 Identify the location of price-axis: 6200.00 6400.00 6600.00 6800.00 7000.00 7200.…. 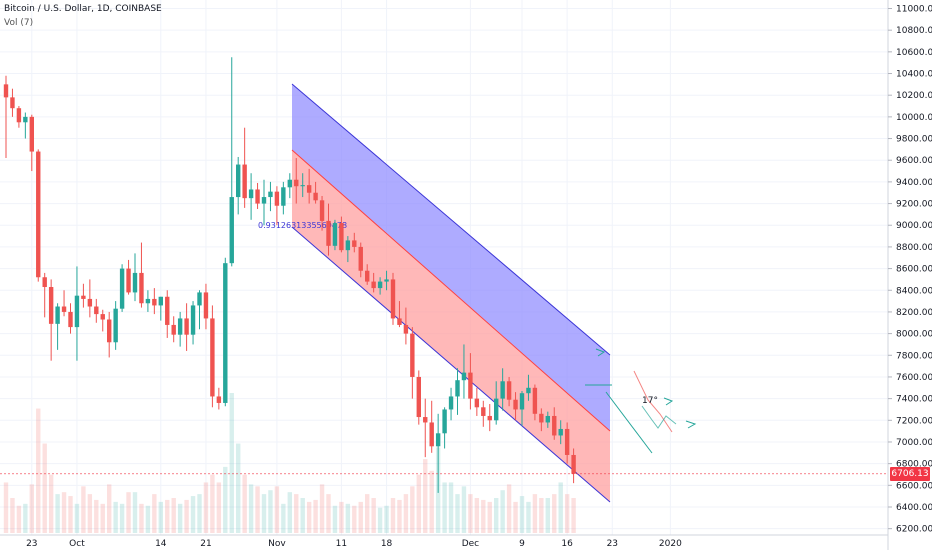
(909, 275).